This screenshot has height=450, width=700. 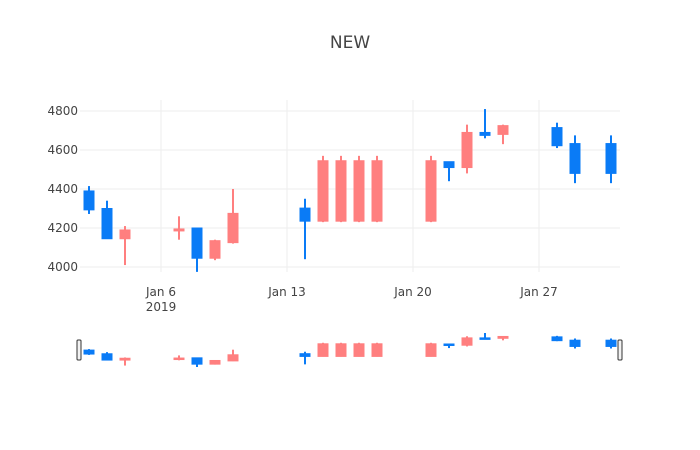 I want to click on y-tick-label: 4000, so click(x=62, y=267).